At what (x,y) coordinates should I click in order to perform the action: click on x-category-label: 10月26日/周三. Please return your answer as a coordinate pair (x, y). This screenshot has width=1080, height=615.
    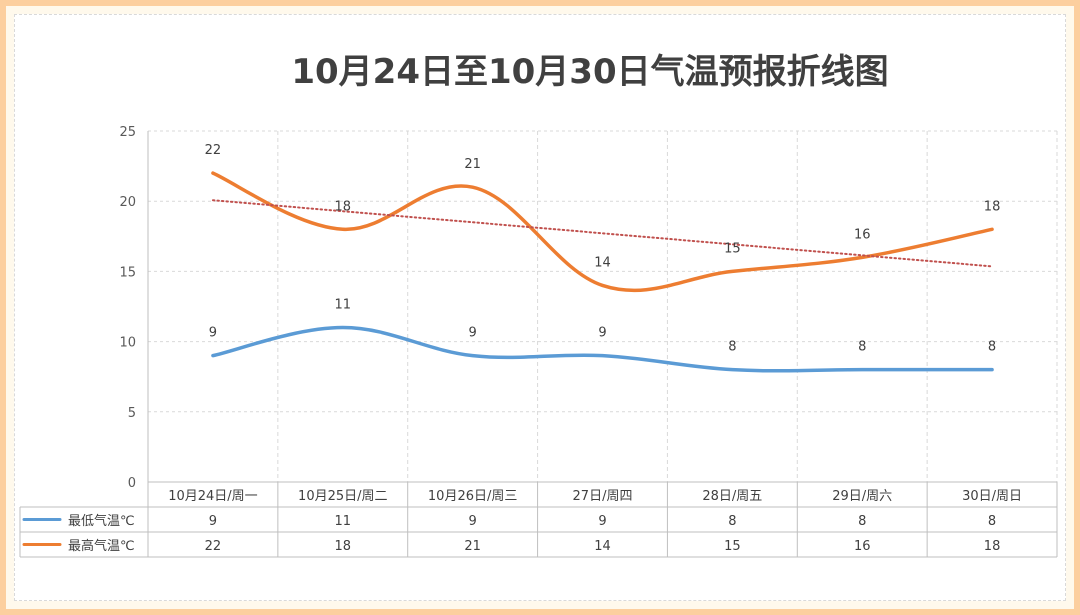
    Looking at the image, I should click on (472, 496).